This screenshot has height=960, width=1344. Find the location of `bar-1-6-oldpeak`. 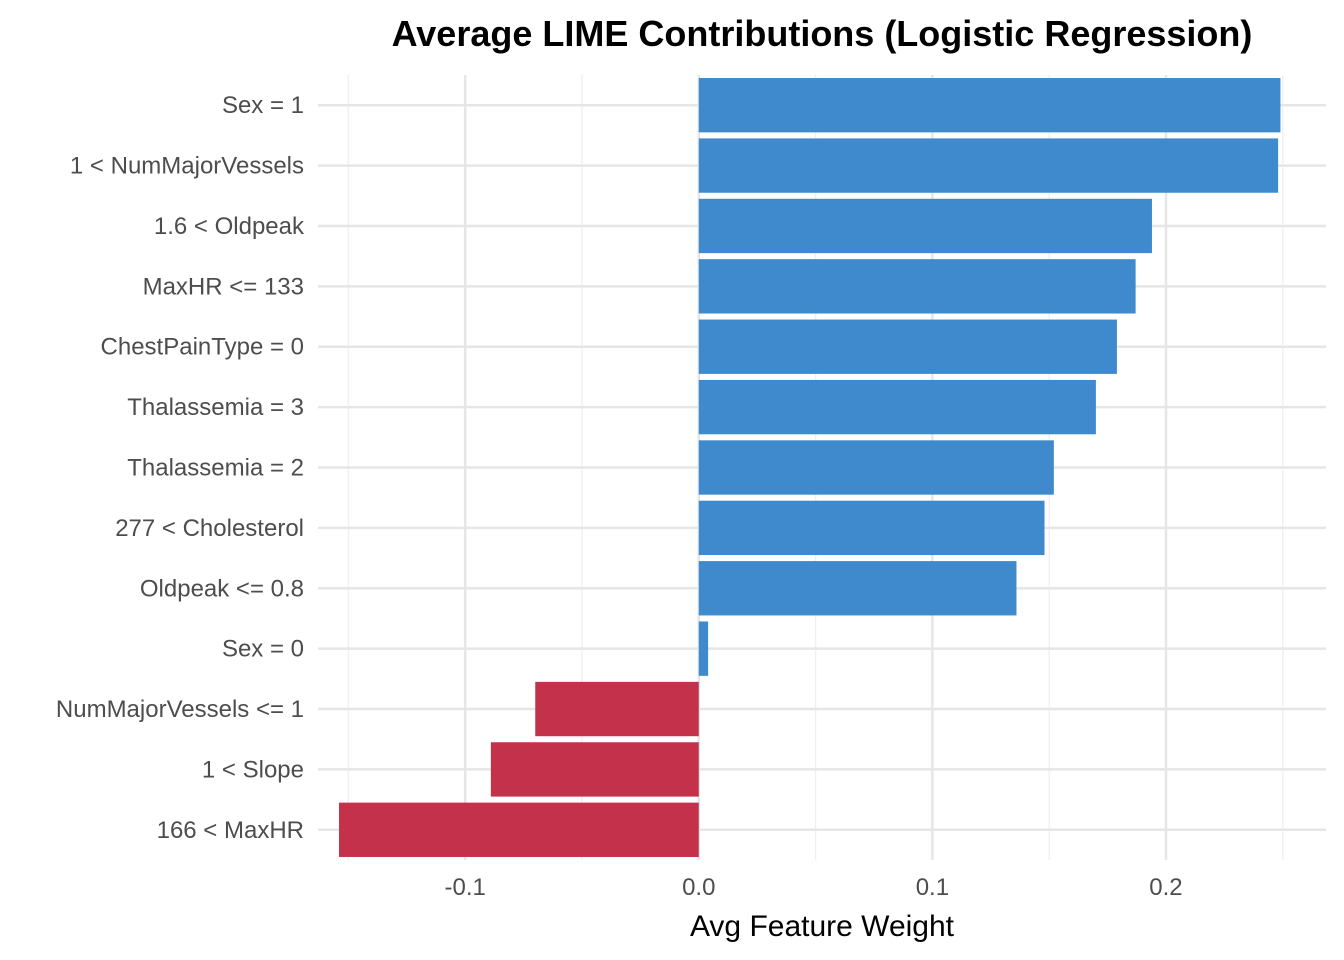

bar-1-6-oldpeak is located at coordinates (925, 226).